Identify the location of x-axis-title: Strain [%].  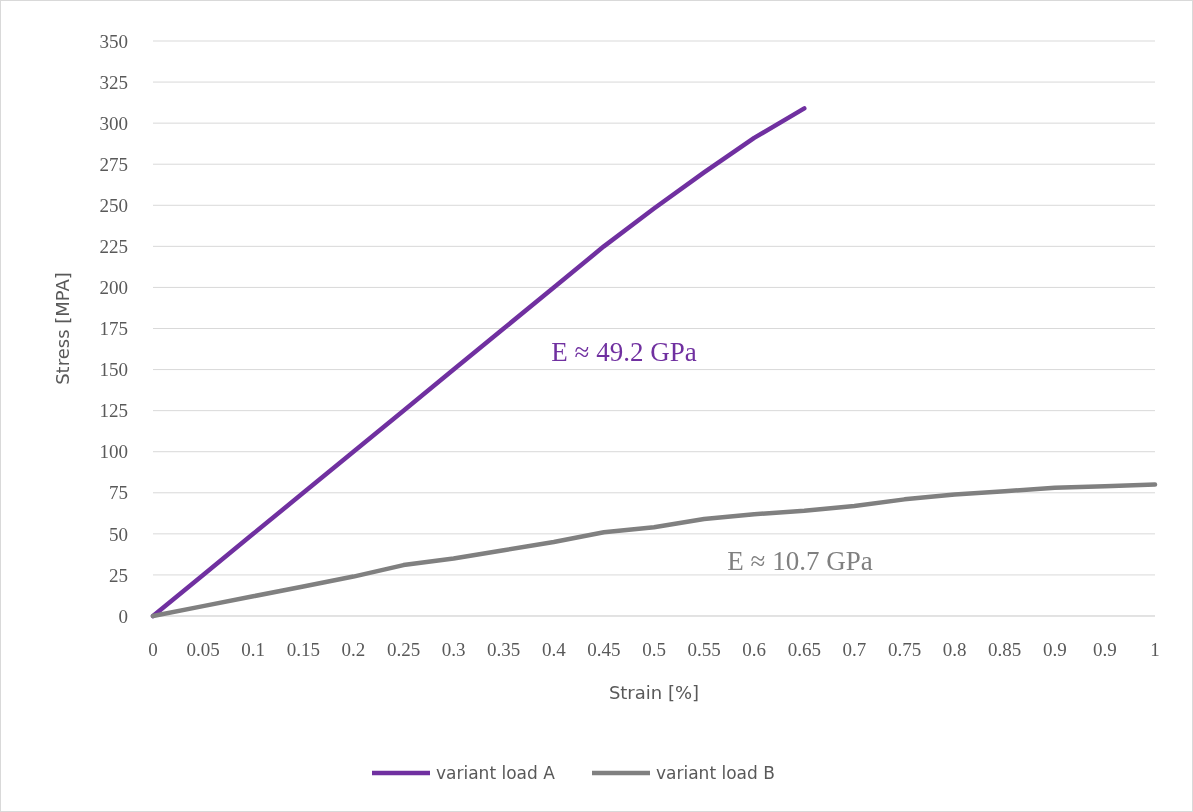
(654, 692).